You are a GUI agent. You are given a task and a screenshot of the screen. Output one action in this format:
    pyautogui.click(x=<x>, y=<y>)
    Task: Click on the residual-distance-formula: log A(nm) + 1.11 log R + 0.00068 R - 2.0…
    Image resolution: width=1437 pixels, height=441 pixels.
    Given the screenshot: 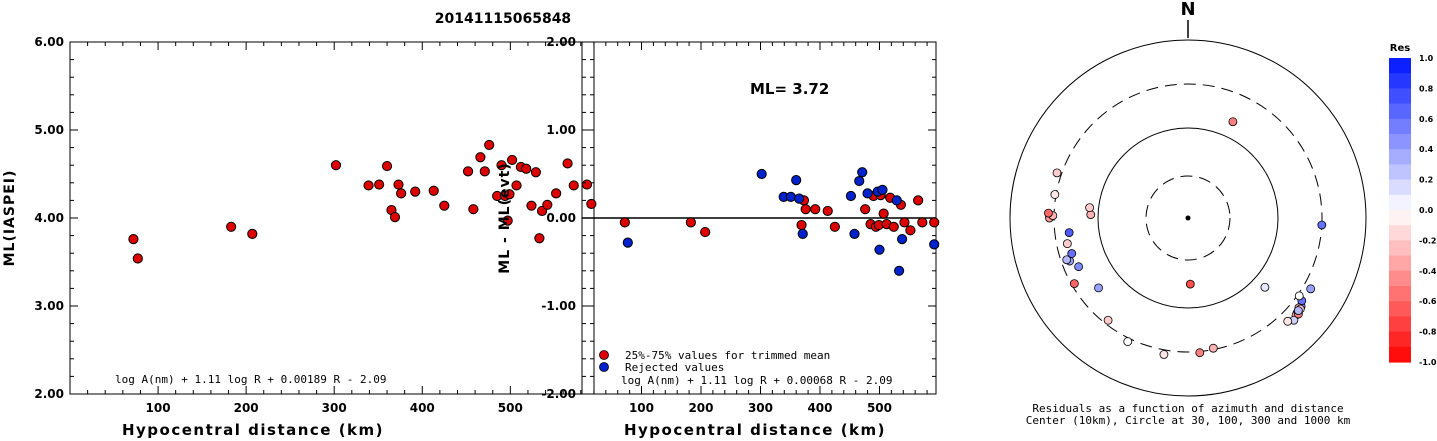 What is the action you would take?
    pyautogui.click(x=757, y=380)
    